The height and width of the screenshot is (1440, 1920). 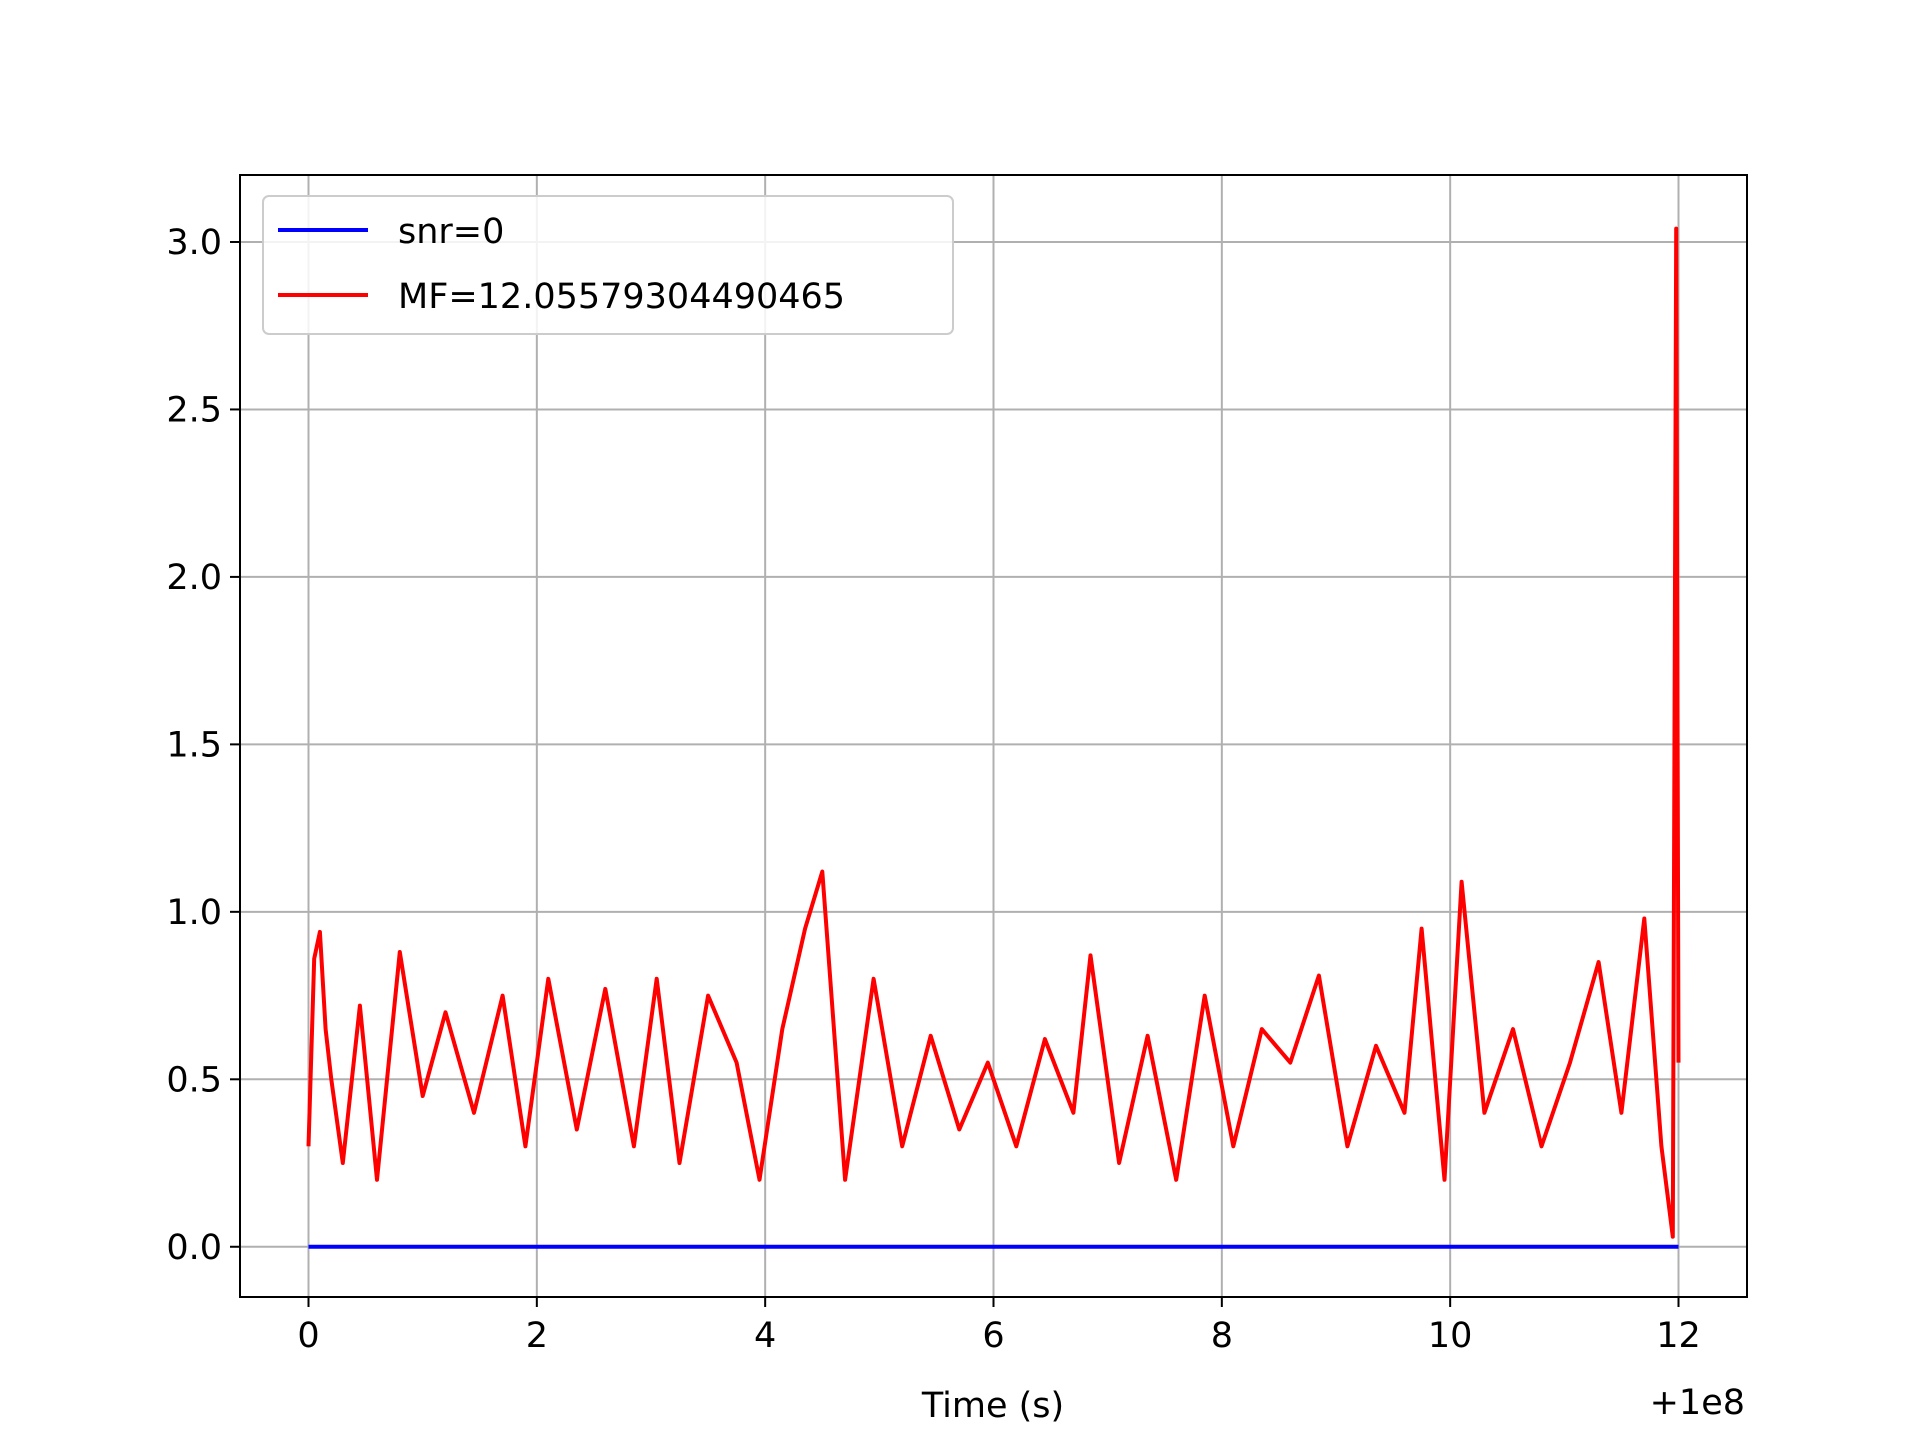 I want to click on legend-label-mf: MF=12.05579304490465, so click(x=621, y=297).